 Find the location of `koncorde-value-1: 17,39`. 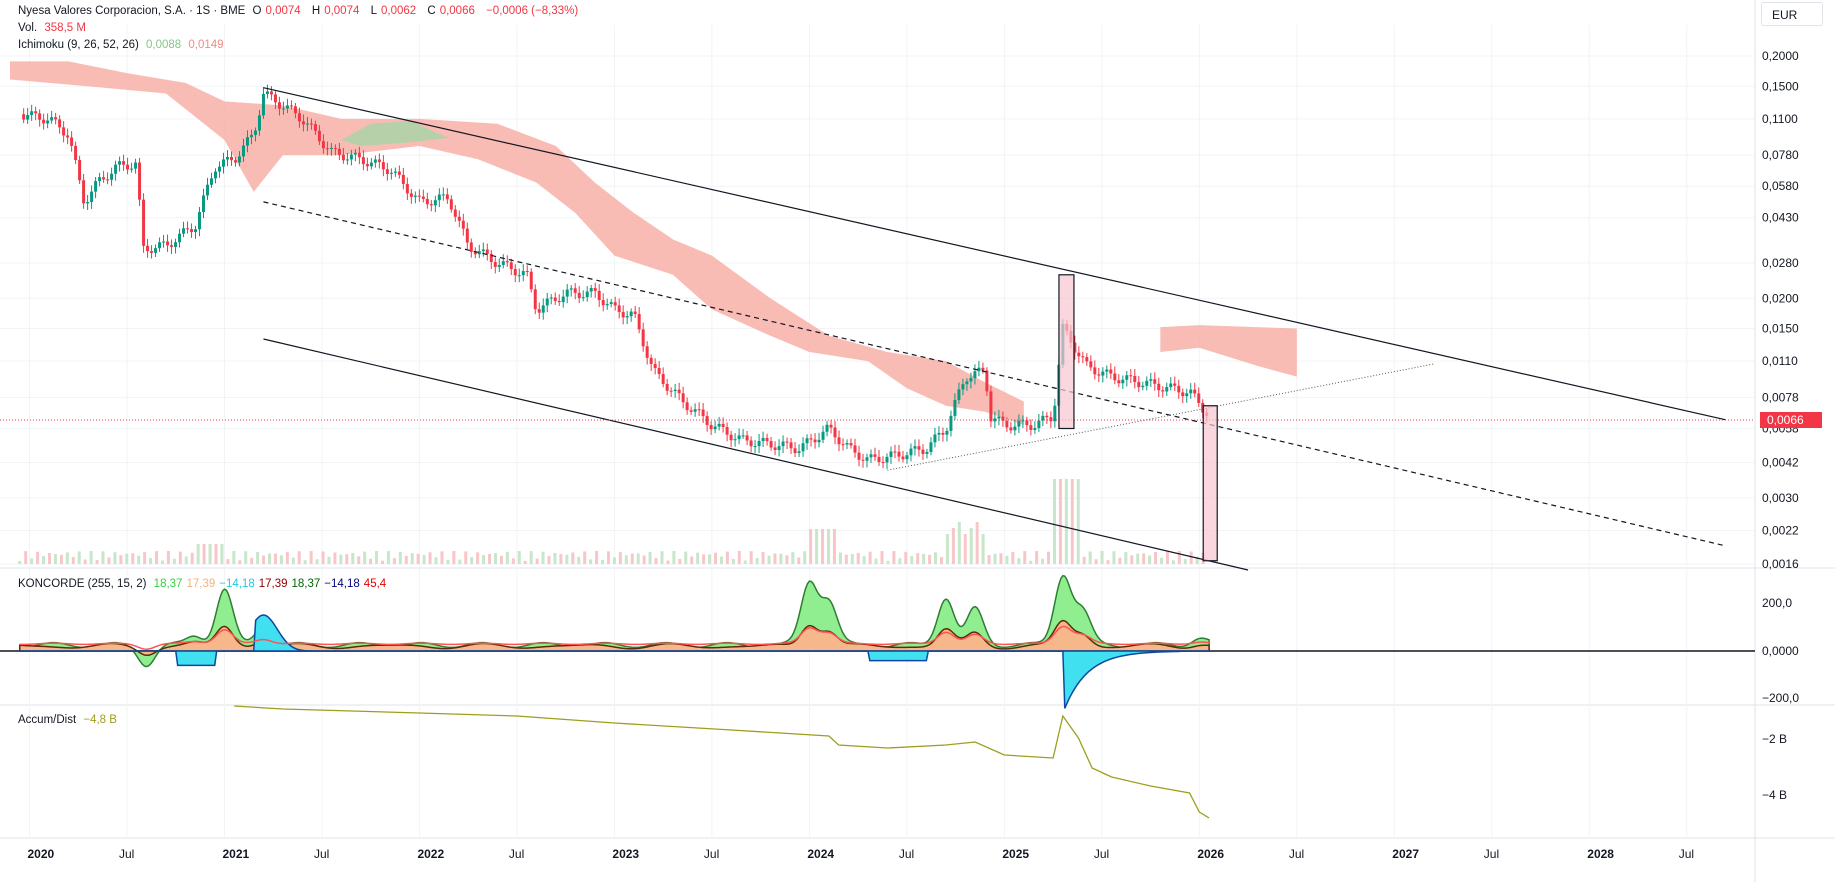

koncorde-value-1: 17,39 is located at coordinates (201, 584).